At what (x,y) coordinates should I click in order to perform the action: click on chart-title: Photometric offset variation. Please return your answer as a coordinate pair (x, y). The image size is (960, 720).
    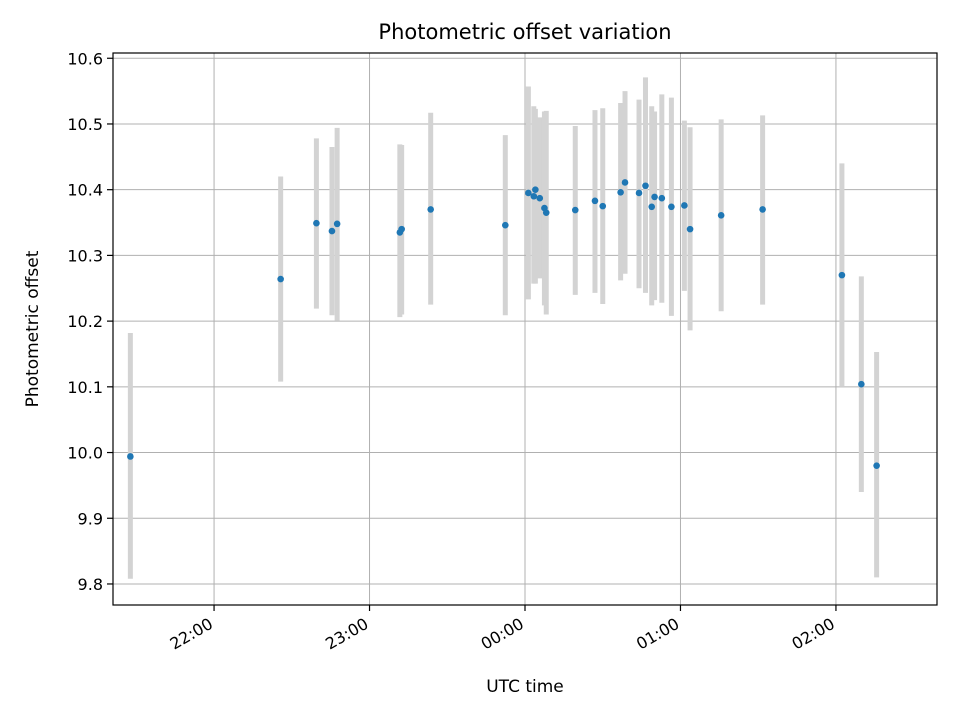
    Looking at the image, I should click on (524, 32).